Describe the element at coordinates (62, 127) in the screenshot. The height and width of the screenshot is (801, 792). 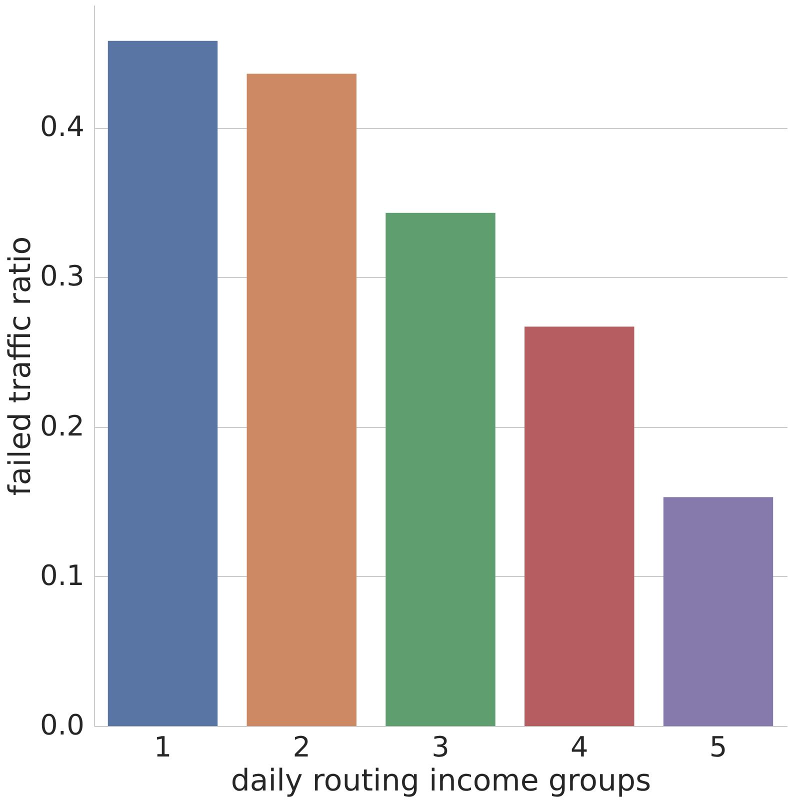
I see `y-tick-label: 0.4` at that location.